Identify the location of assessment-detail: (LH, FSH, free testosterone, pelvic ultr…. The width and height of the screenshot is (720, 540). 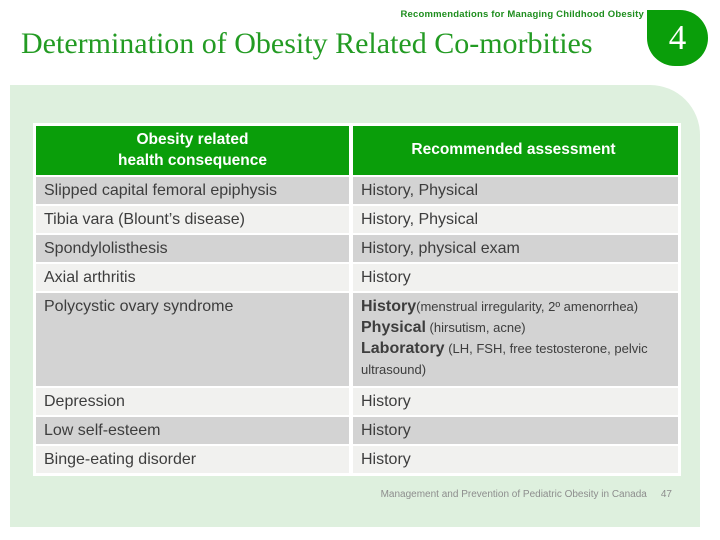
(504, 359).